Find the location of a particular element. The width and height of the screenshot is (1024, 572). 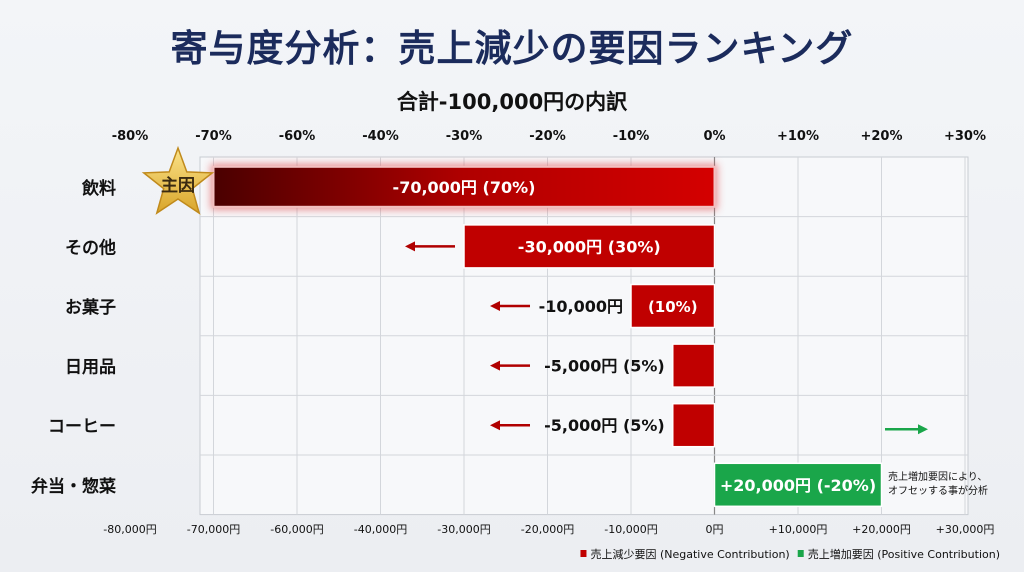

bottom-axis-tick: -80,000円 is located at coordinates (129, 529).